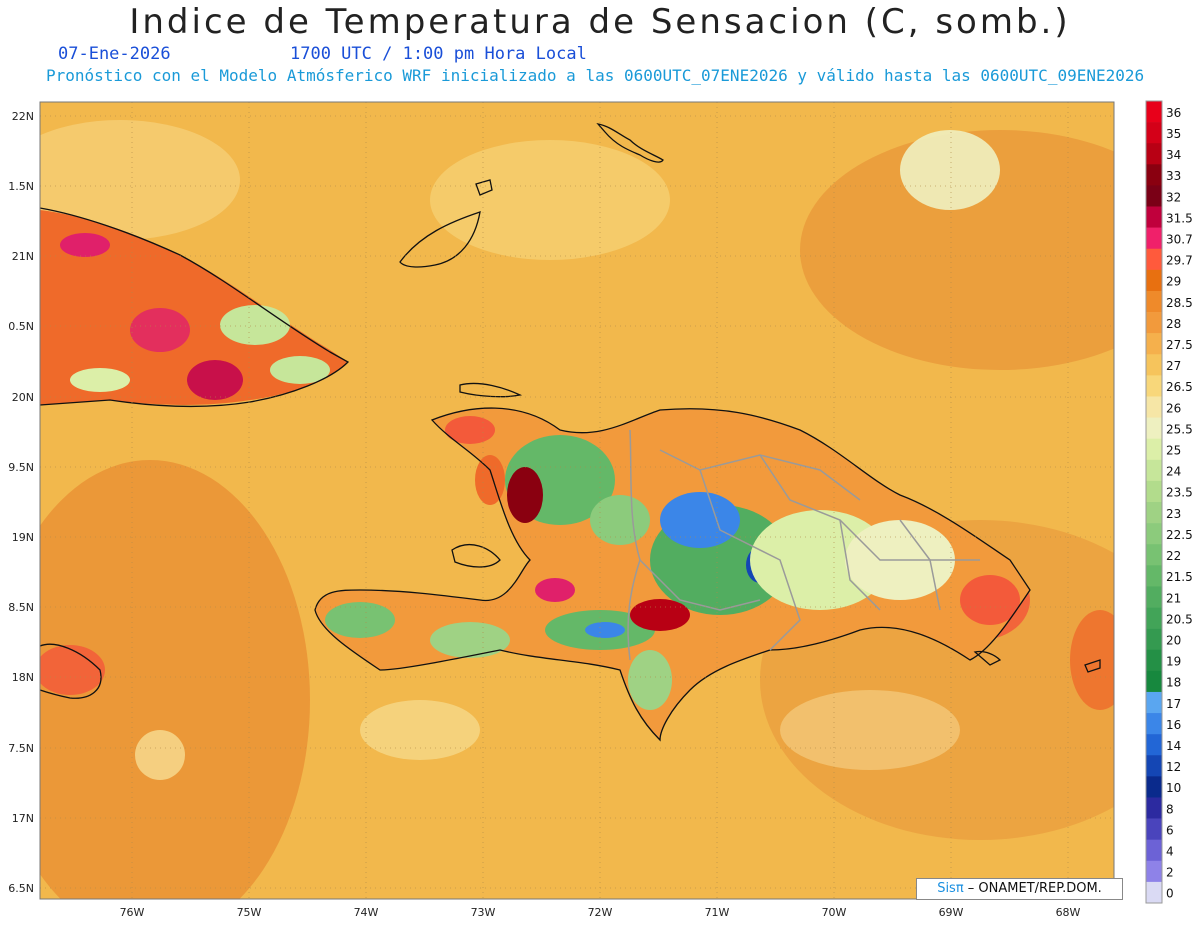  What do you see at coordinates (1170, 852) in the screenshot?
I see `colorbar-label: 4` at bounding box center [1170, 852].